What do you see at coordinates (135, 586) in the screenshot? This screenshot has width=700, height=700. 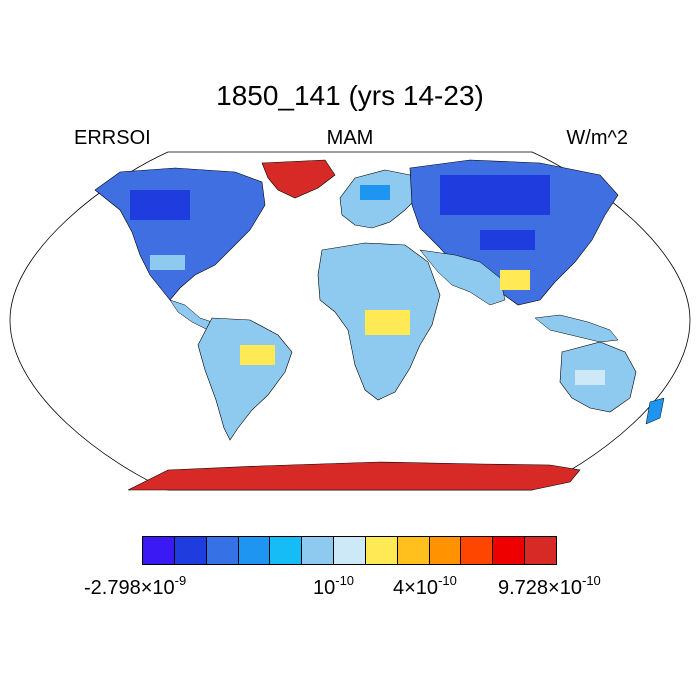 I see `colorbar-label-min: -2.798×10⁻⁹` at bounding box center [135, 586].